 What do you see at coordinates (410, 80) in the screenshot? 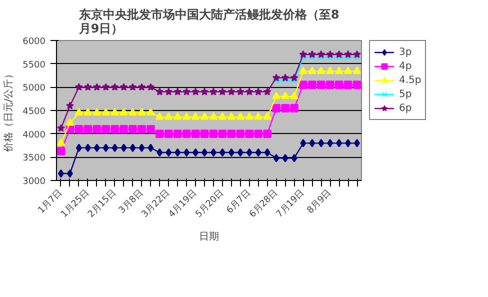
I see `legend-label: 4.5p` at bounding box center [410, 80].